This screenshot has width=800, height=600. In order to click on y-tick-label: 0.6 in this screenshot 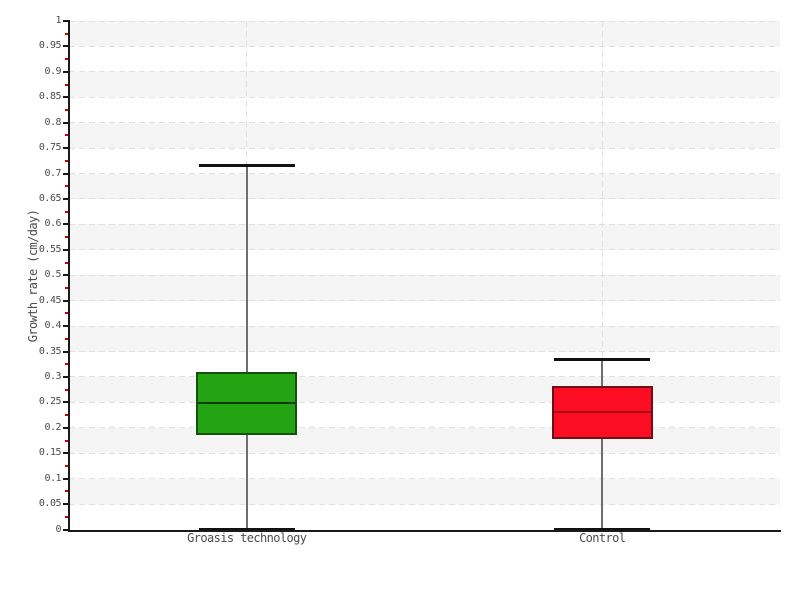, I will do `click(52, 224)`.